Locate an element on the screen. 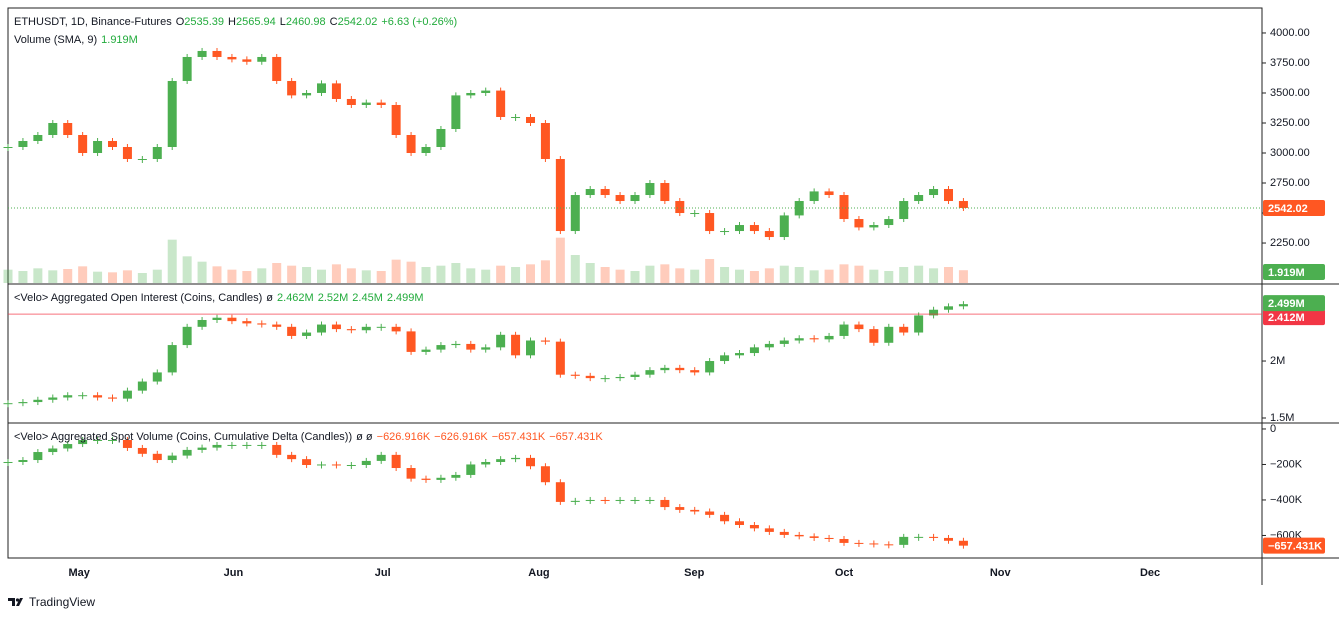  ohlc-key: O is located at coordinates (180, 22).